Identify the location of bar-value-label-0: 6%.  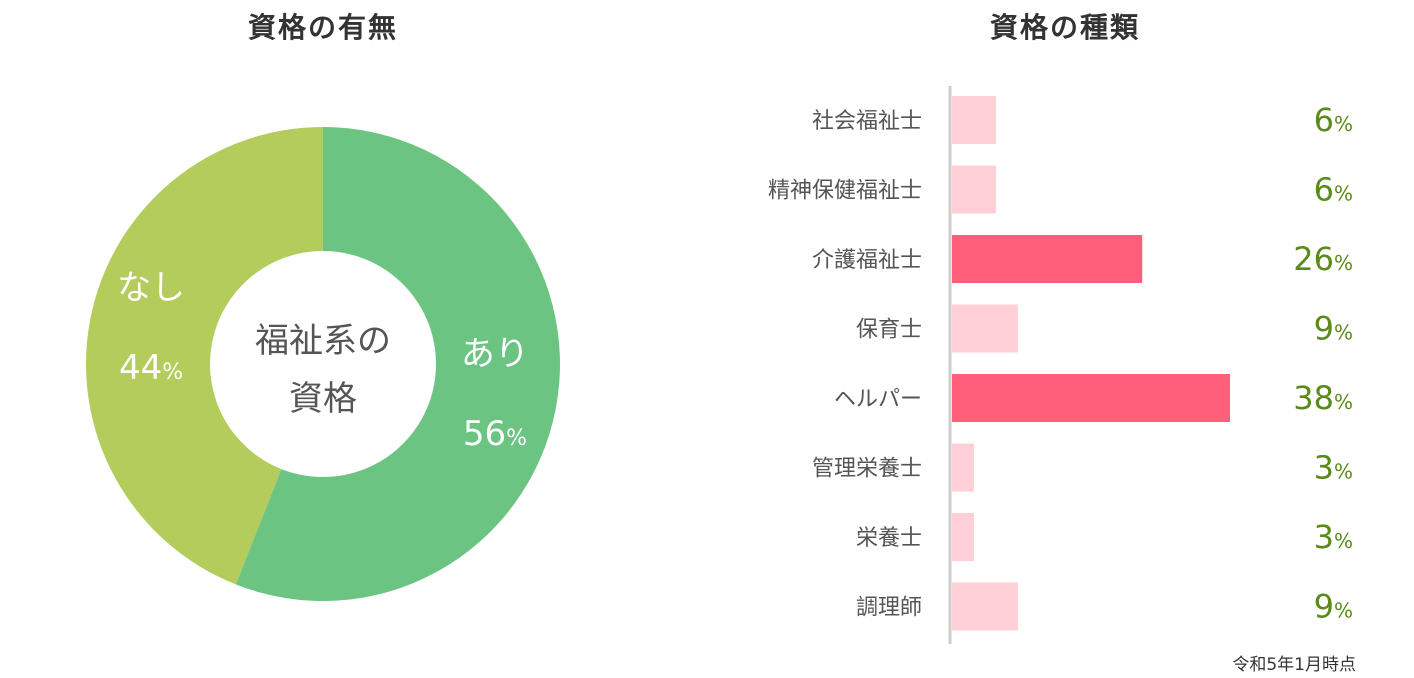
(1333, 120).